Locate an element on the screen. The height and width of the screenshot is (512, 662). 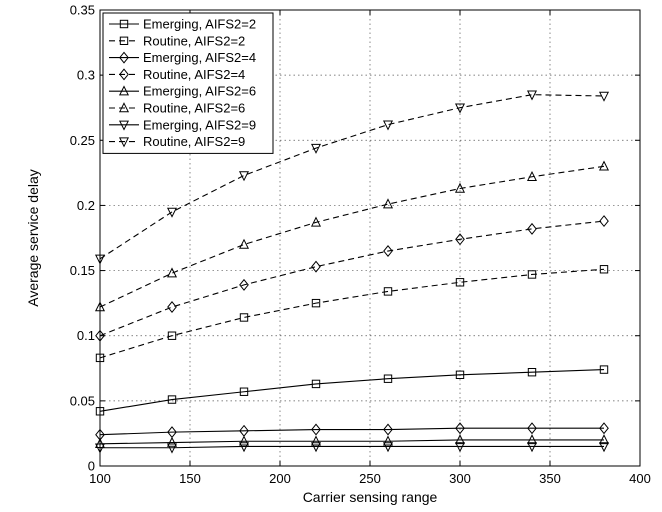
legend-entry: Emerging, AIFS2=6 is located at coordinates (182, 91).